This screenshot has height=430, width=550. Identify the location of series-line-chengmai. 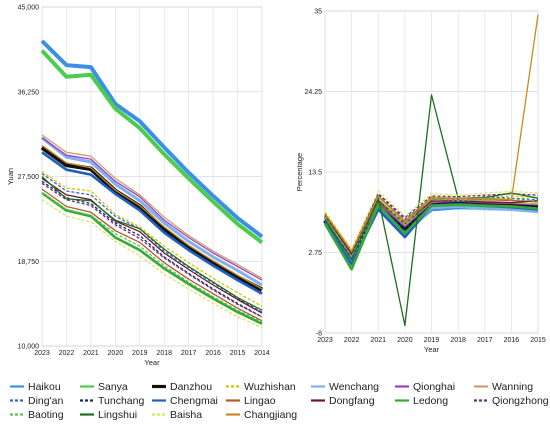
(152, 223).